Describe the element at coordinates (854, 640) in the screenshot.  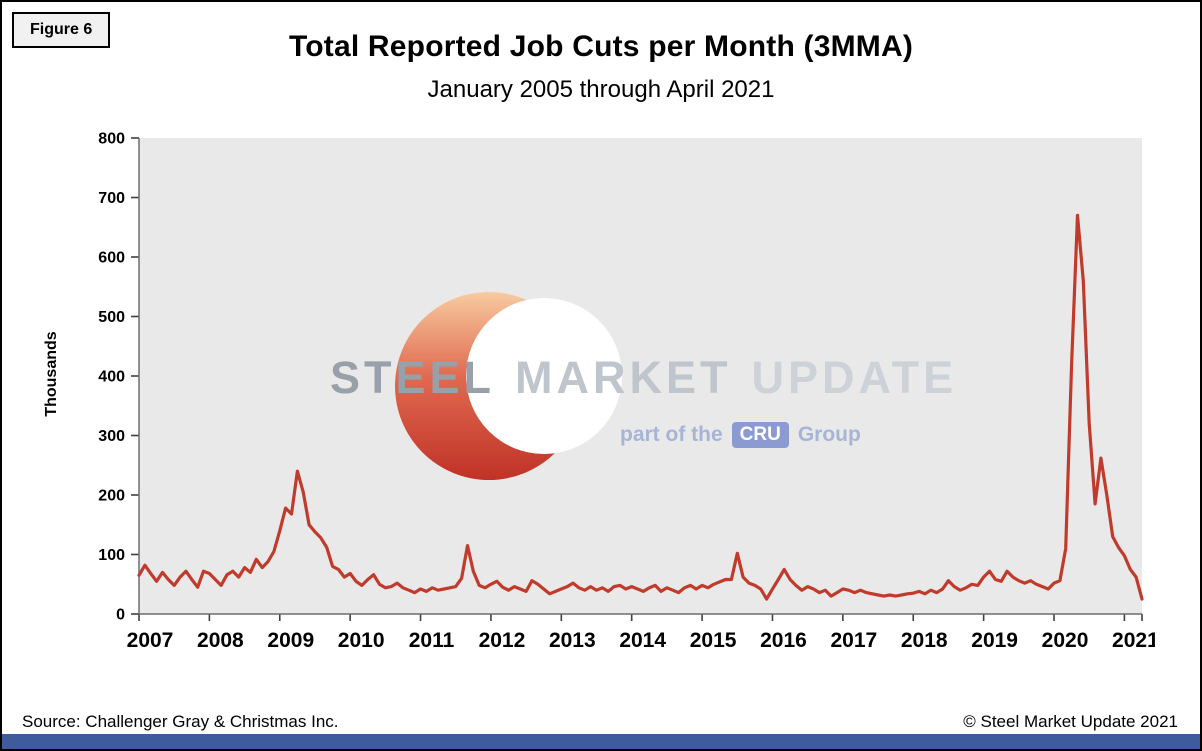
I see `svg-text: 2017` at that location.